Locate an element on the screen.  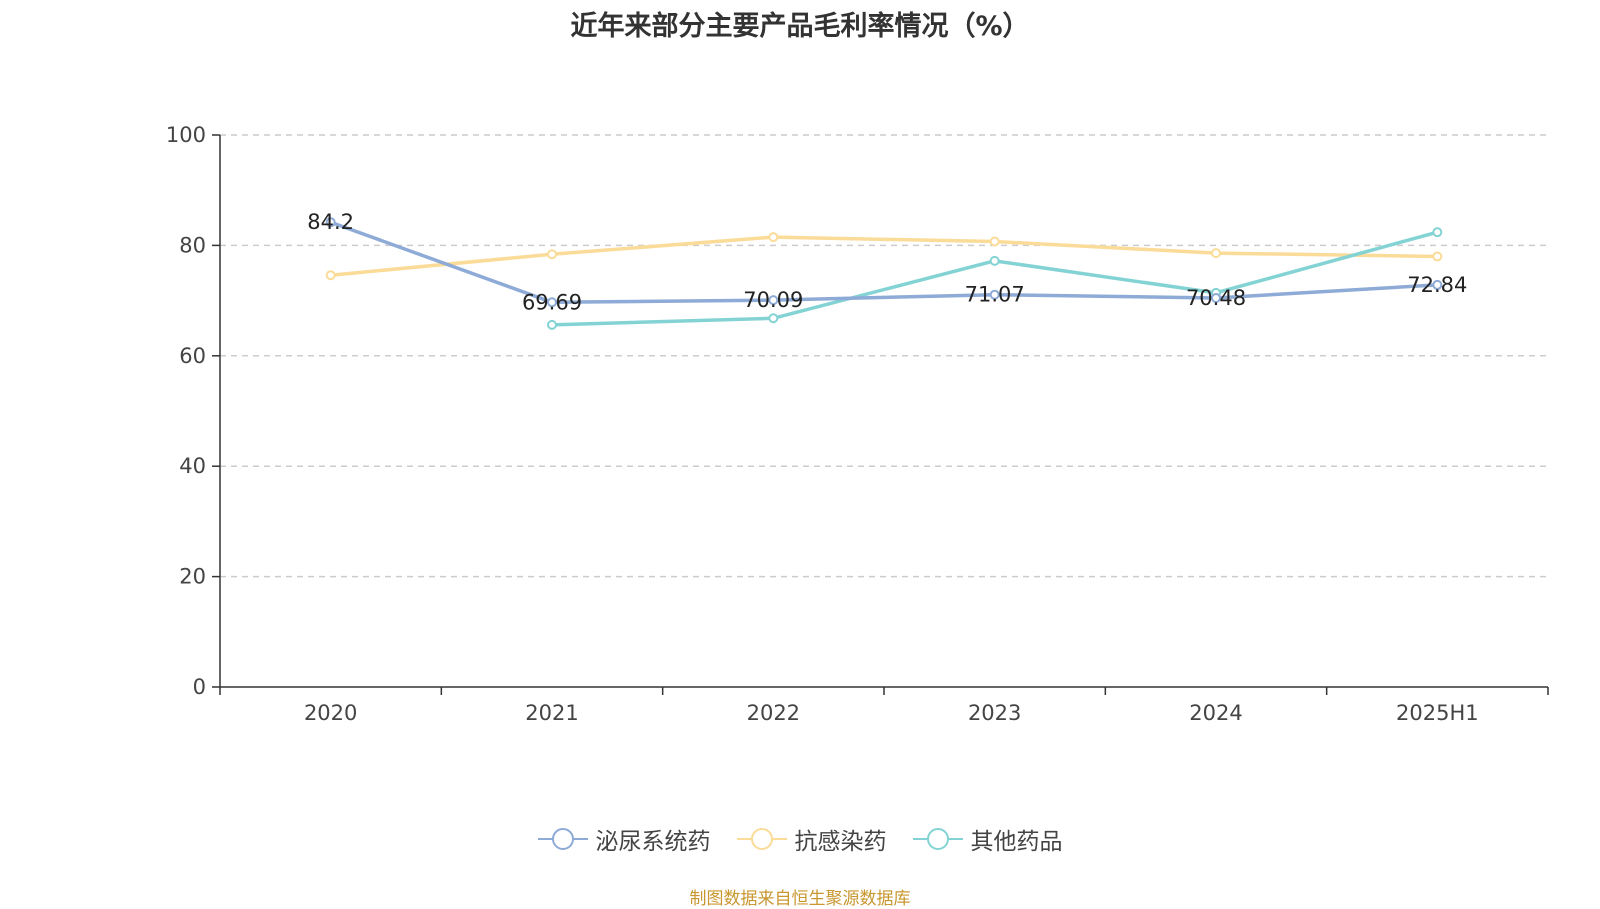
data-source-note: 制图数据来自恒生聚源数据库 is located at coordinates (800, 899).